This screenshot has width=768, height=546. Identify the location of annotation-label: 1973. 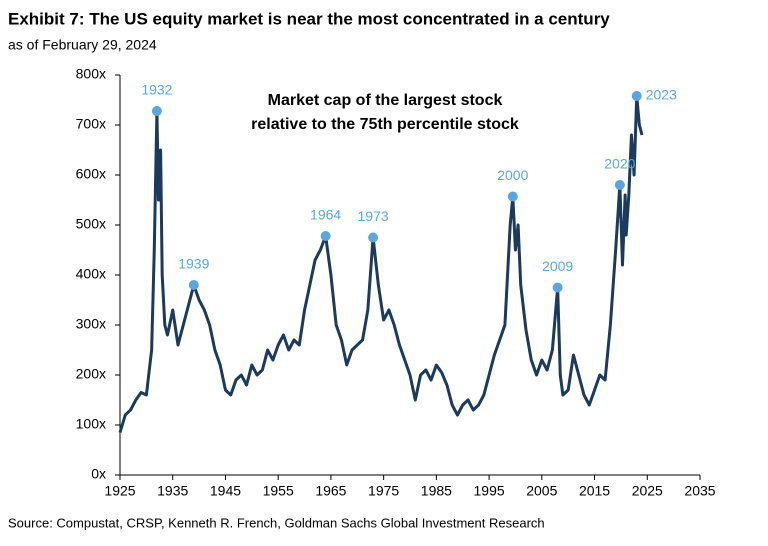
(373, 216).